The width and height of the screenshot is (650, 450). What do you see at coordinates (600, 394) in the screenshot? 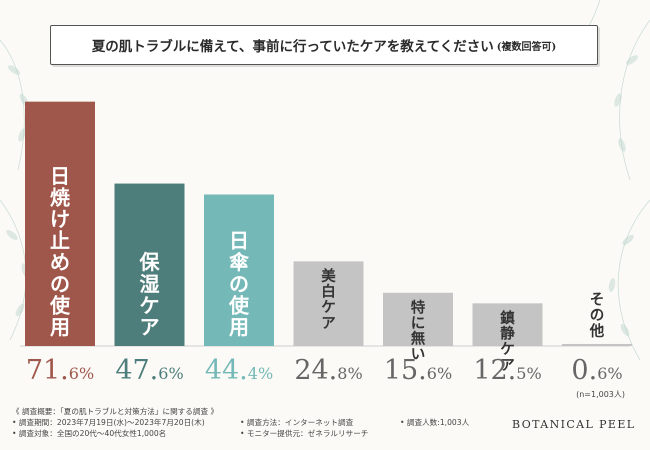
I see `sample-size-note: (n=1,003人)` at bounding box center [600, 394].